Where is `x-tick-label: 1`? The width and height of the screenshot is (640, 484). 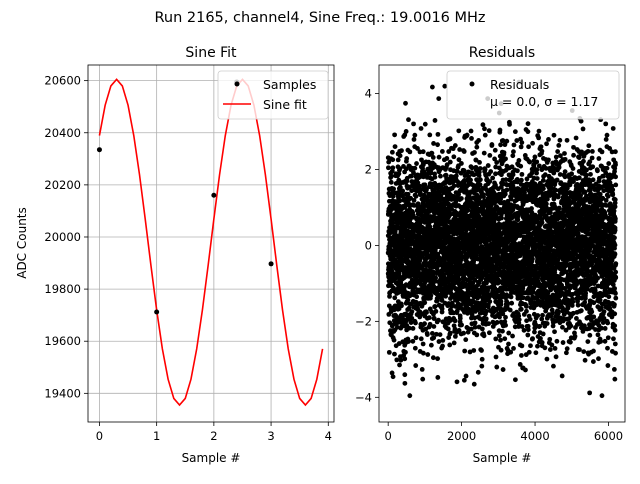 x-tick-label: 1 is located at coordinates (156, 436).